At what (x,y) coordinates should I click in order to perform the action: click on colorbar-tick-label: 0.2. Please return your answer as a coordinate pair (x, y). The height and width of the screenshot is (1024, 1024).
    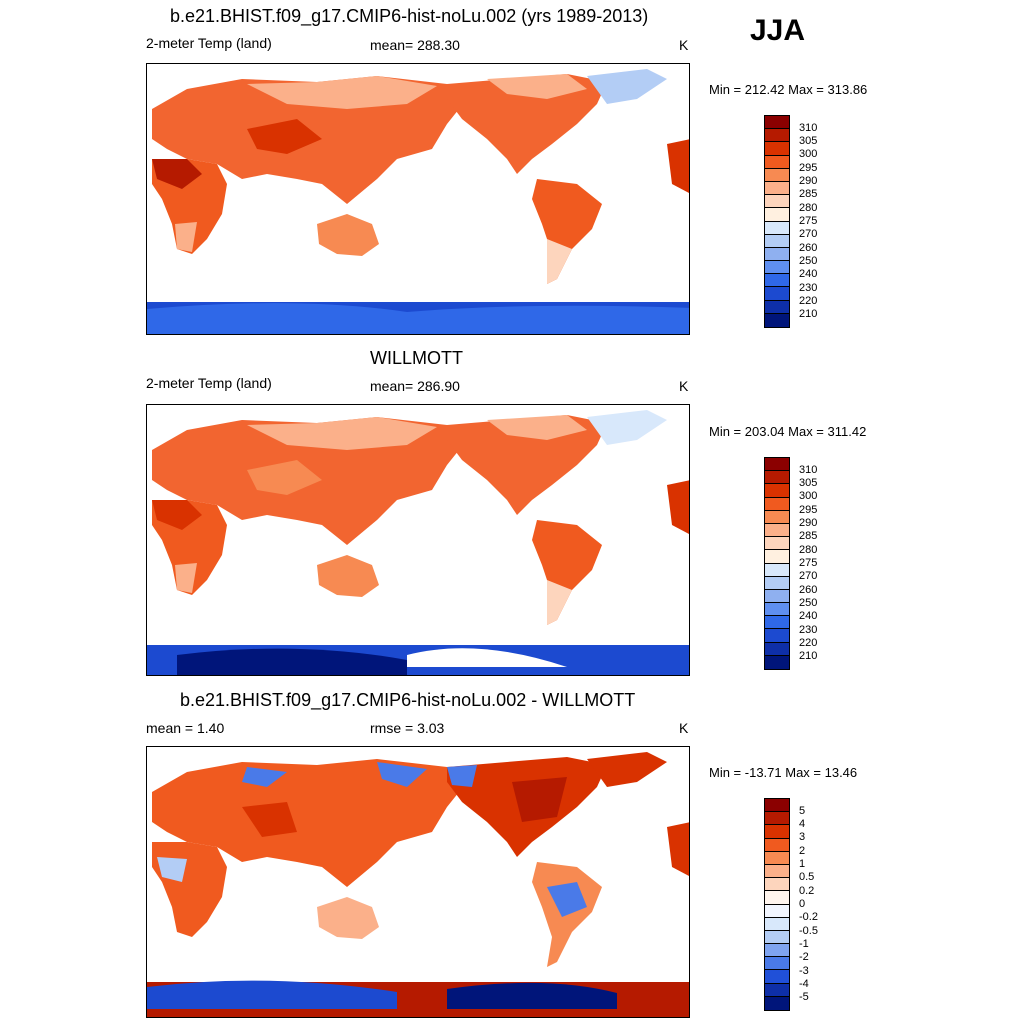
    Looking at the image, I should click on (807, 890).